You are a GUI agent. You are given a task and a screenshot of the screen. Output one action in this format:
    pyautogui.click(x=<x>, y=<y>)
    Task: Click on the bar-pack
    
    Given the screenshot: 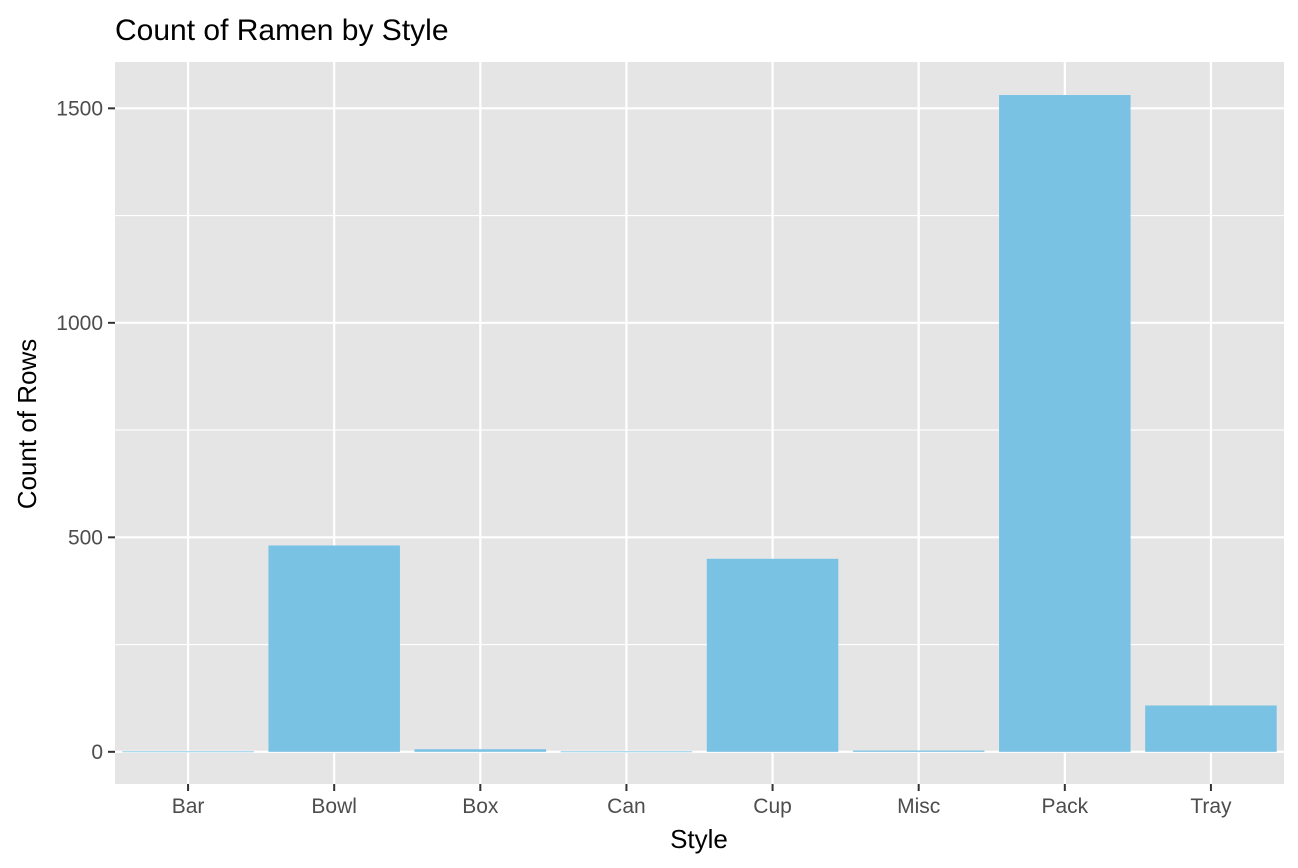 What is the action you would take?
    pyautogui.click(x=1065, y=423)
    